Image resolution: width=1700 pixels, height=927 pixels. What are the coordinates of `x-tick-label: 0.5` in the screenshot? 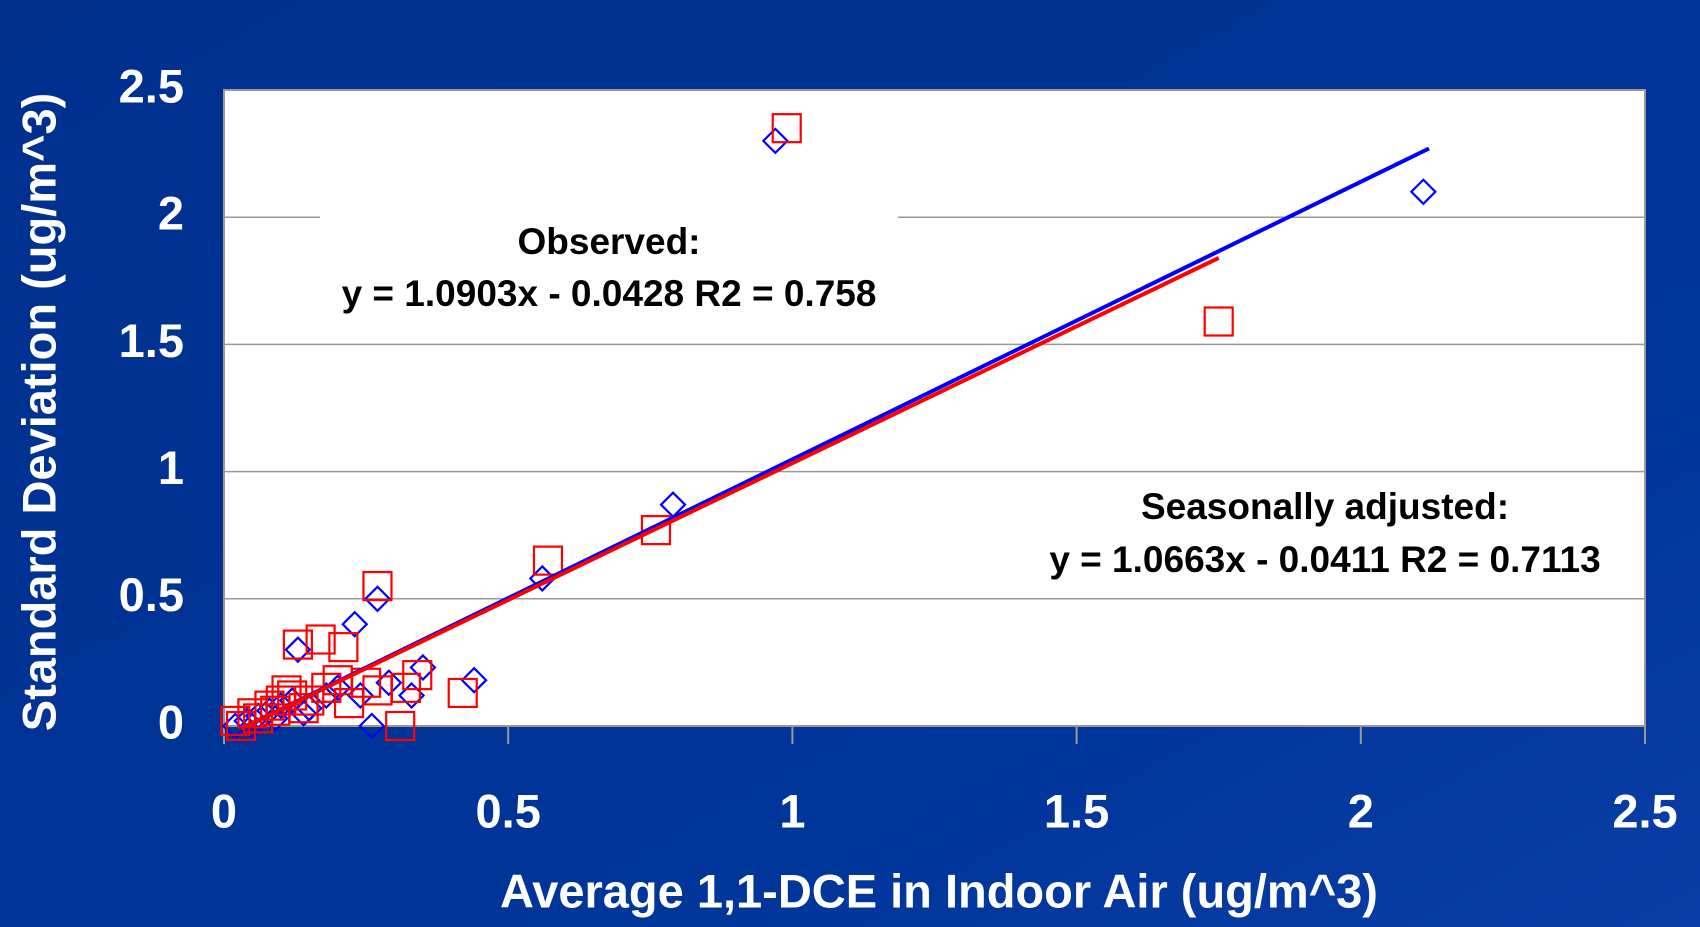 It's located at (508, 810).